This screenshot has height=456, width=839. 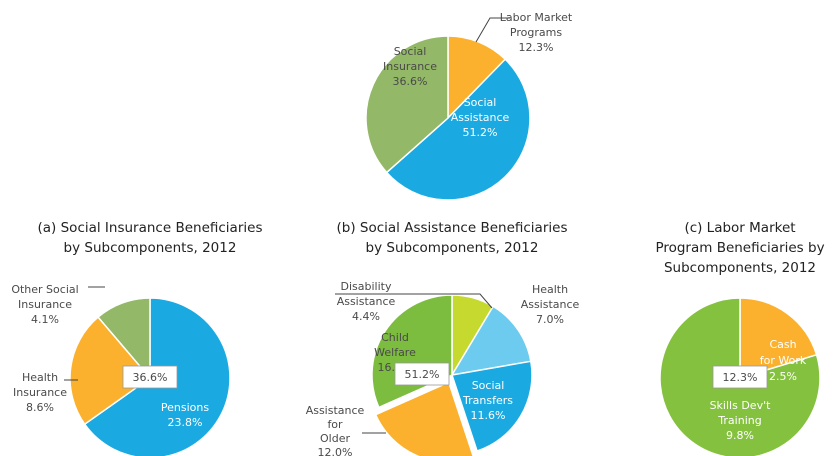 I want to click on value-label: 9.8%, so click(x=740, y=435).